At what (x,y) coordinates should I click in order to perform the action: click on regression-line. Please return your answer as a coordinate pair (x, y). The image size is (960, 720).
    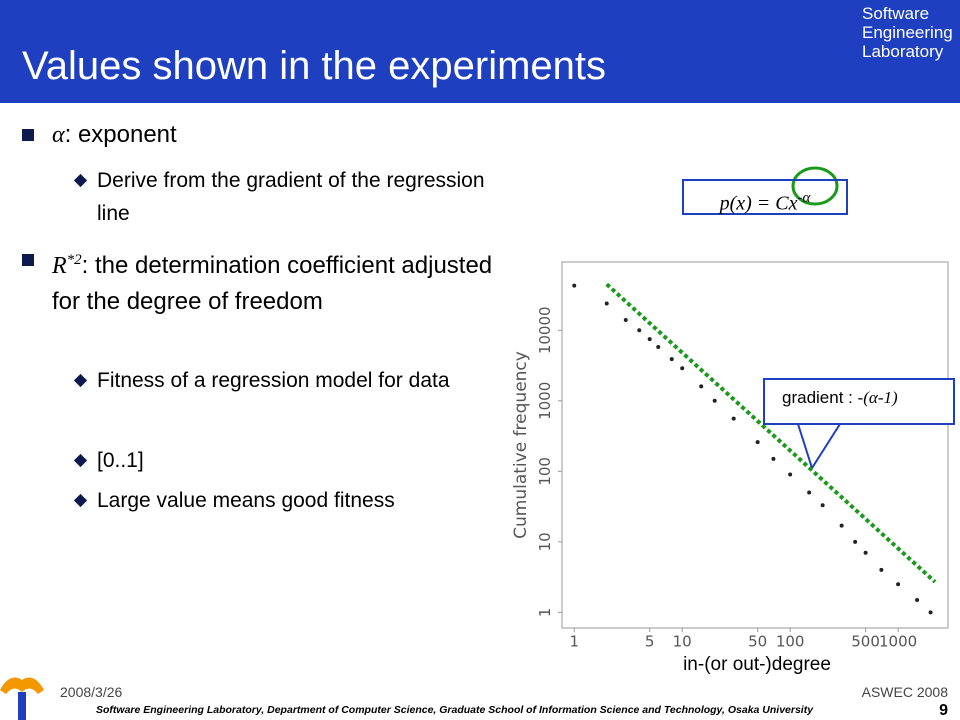
    Looking at the image, I should click on (771, 433).